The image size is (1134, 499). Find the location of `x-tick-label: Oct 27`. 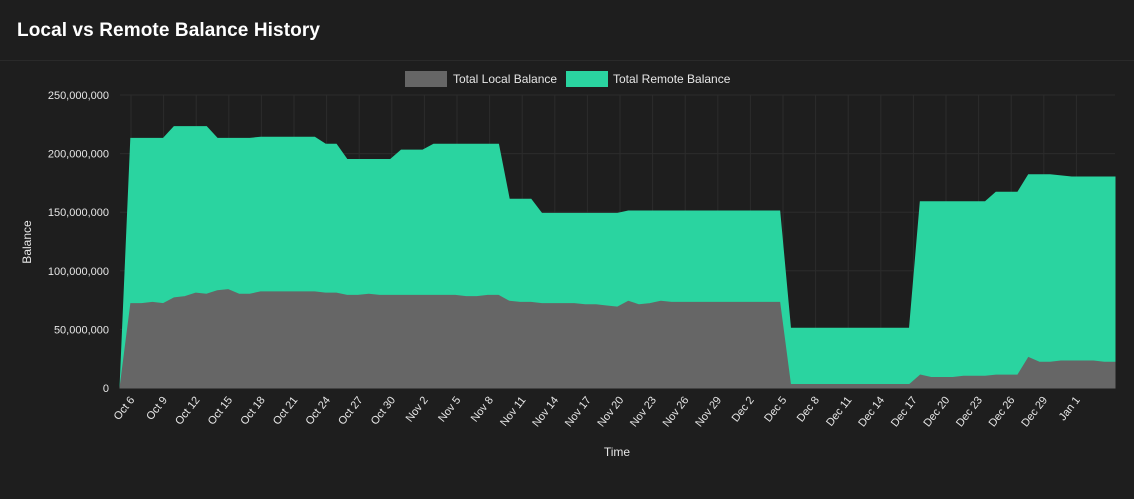

x-tick-label: Oct 27 is located at coordinates (350, 410).